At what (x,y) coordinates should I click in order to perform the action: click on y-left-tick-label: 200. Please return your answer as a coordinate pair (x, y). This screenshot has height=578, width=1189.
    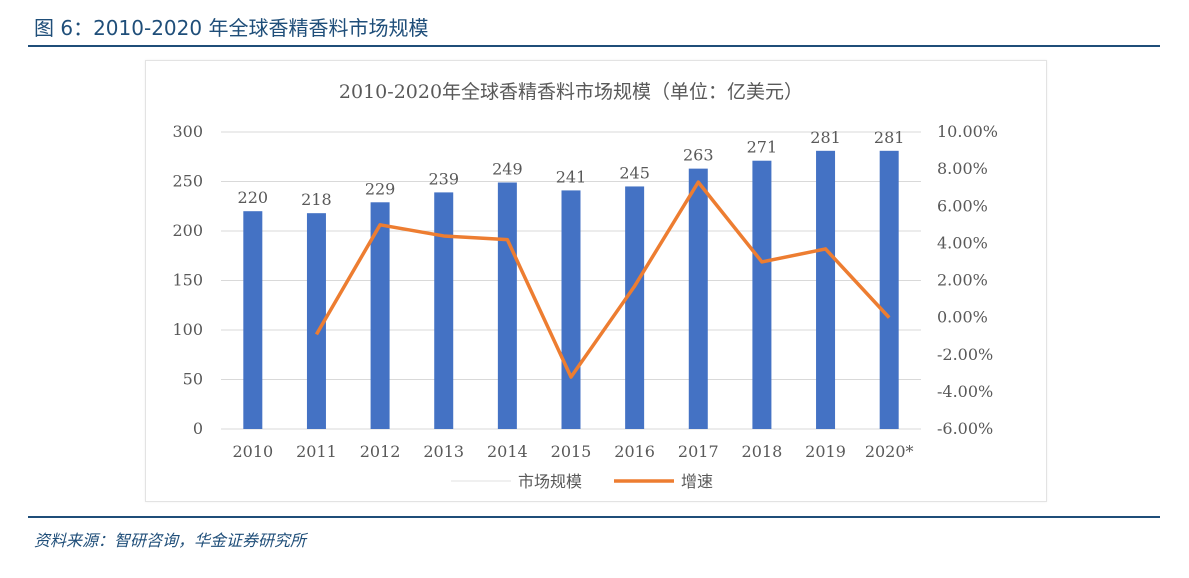
    Looking at the image, I should click on (187, 230).